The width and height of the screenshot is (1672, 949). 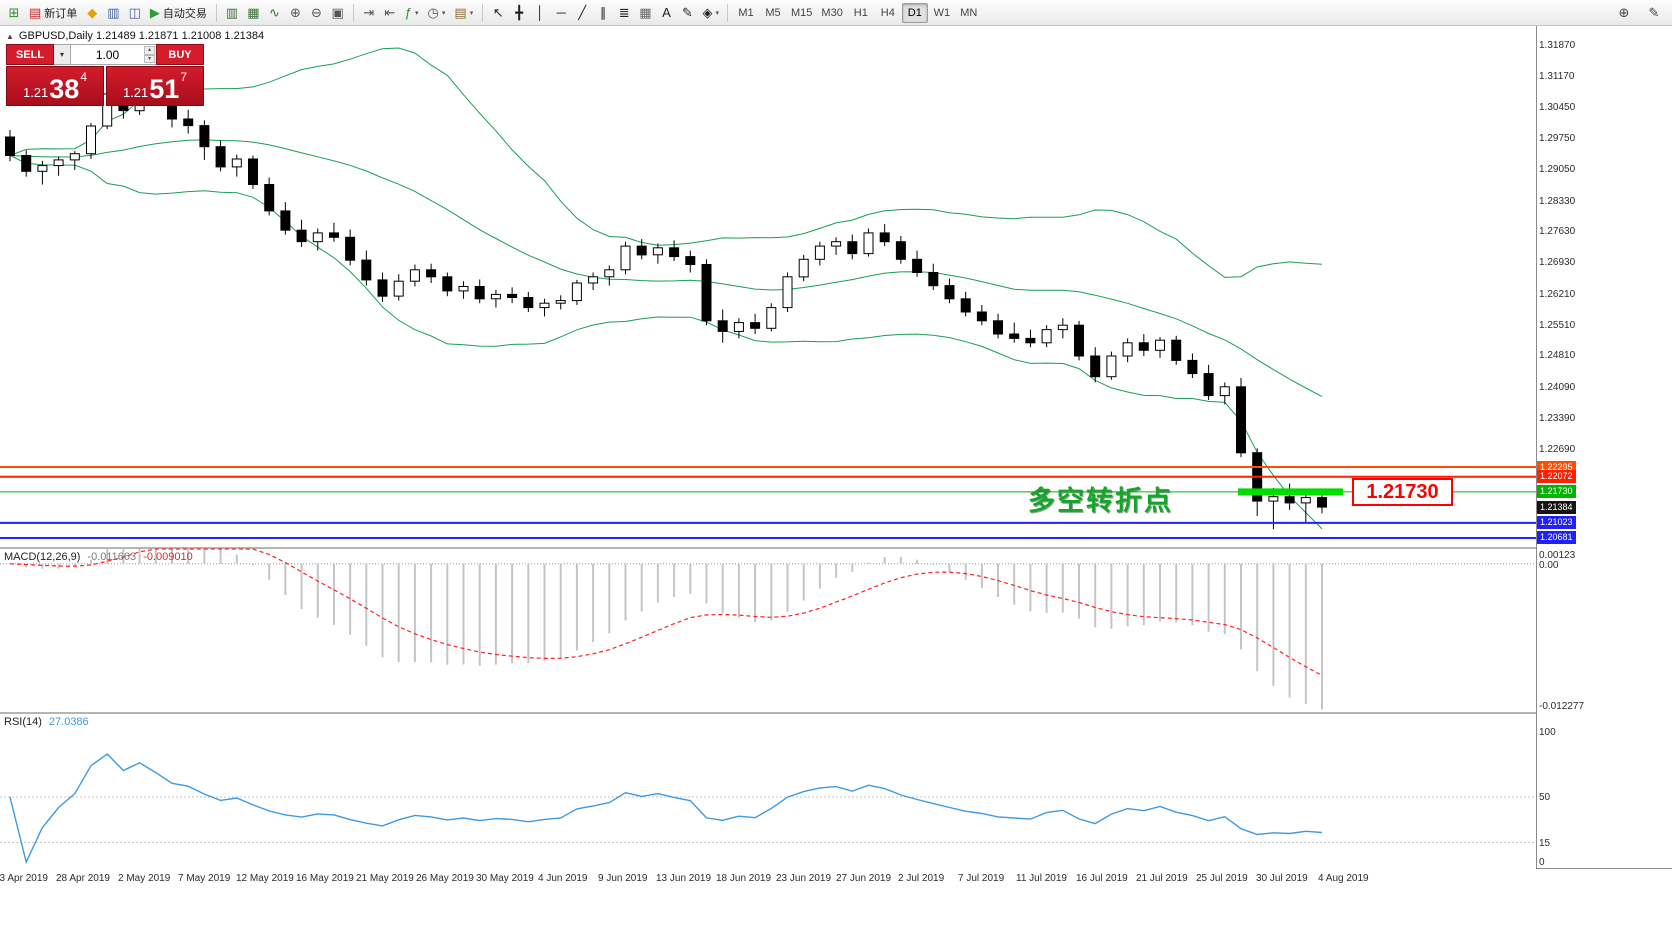 I want to click on collapse-marker-icon: ▲, so click(x=10, y=36).